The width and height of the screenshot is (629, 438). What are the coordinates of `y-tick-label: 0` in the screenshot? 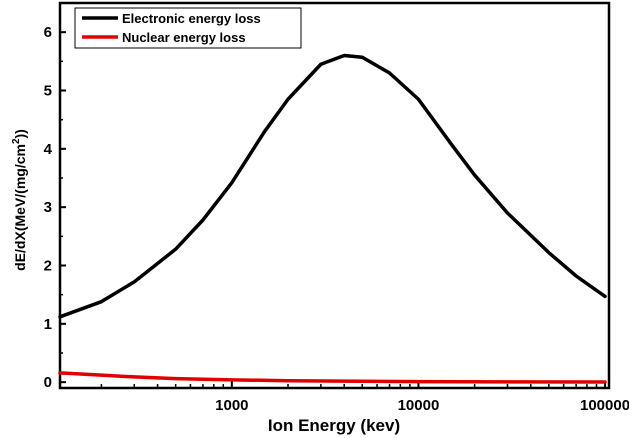 It's located at (48, 382).